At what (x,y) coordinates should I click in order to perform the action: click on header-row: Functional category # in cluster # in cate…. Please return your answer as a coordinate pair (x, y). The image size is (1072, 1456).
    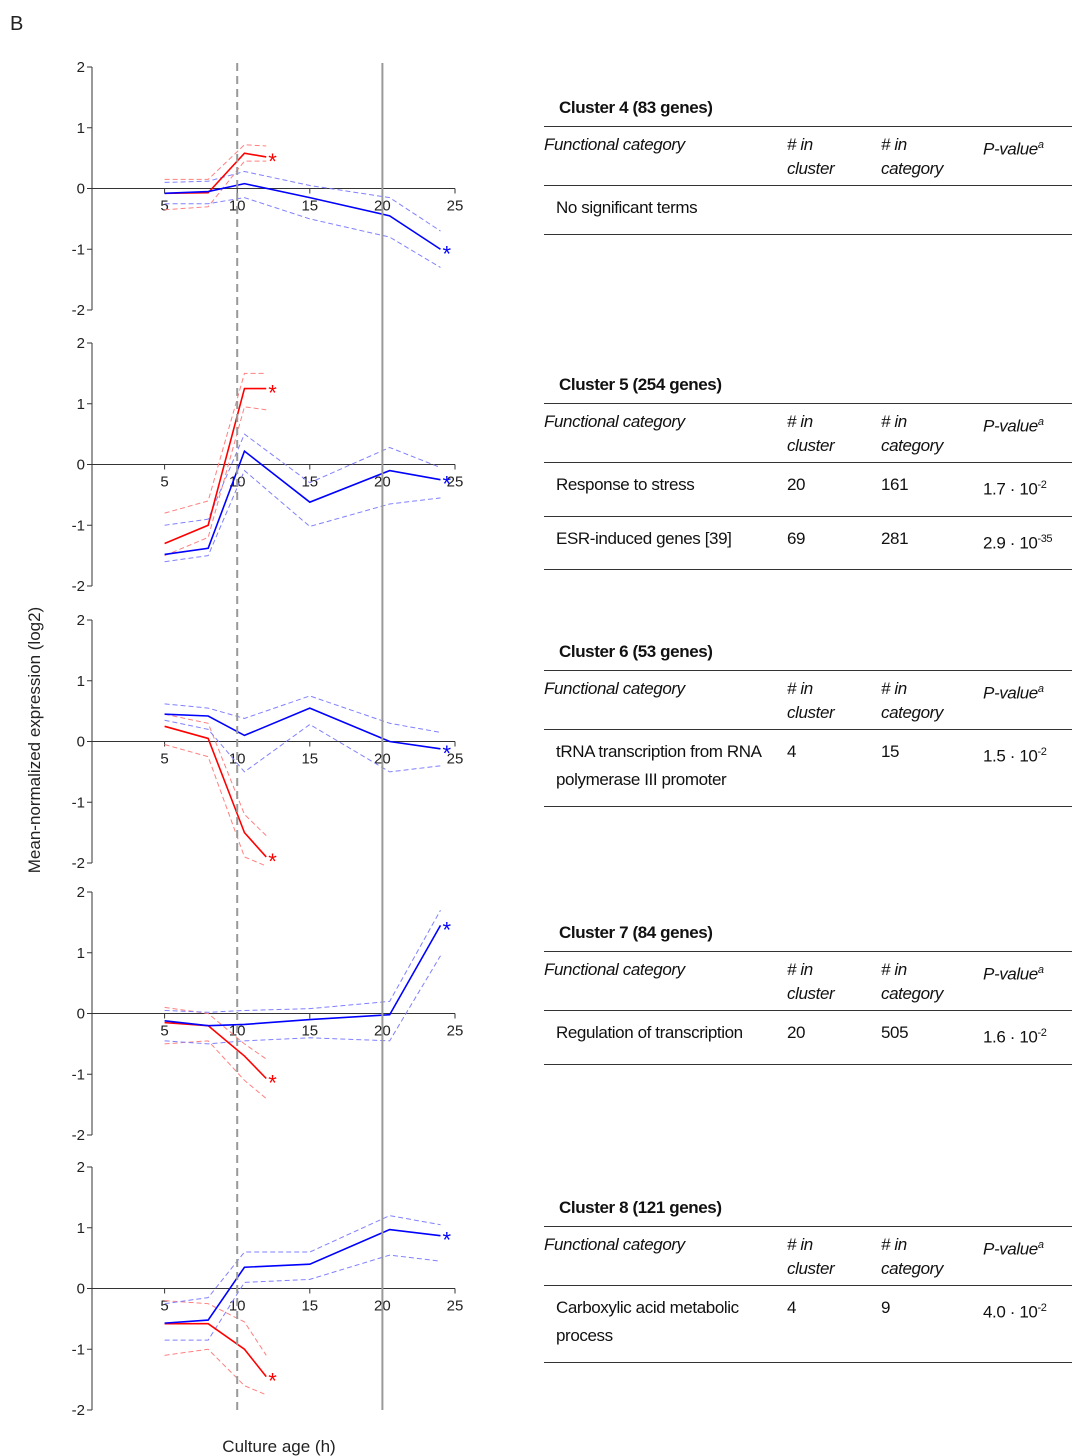
    Looking at the image, I should click on (808, 433).